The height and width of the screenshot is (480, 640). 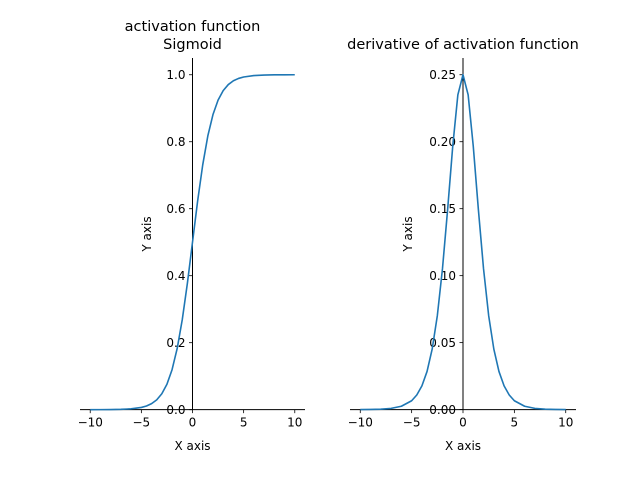 I want to click on chart-title: derivative of activation function, so click(x=463, y=45).